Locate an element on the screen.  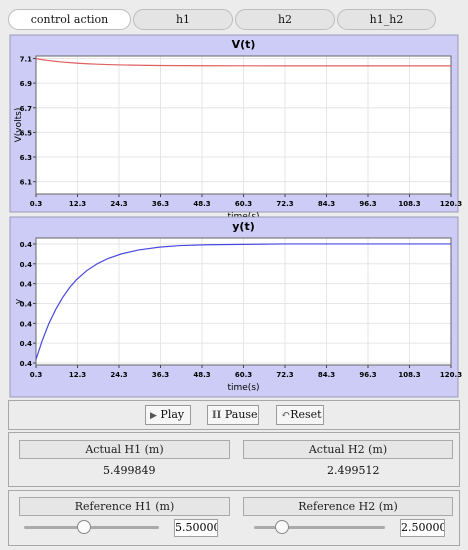
y-tick-label: 6.7 is located at coordinates (26, 109).